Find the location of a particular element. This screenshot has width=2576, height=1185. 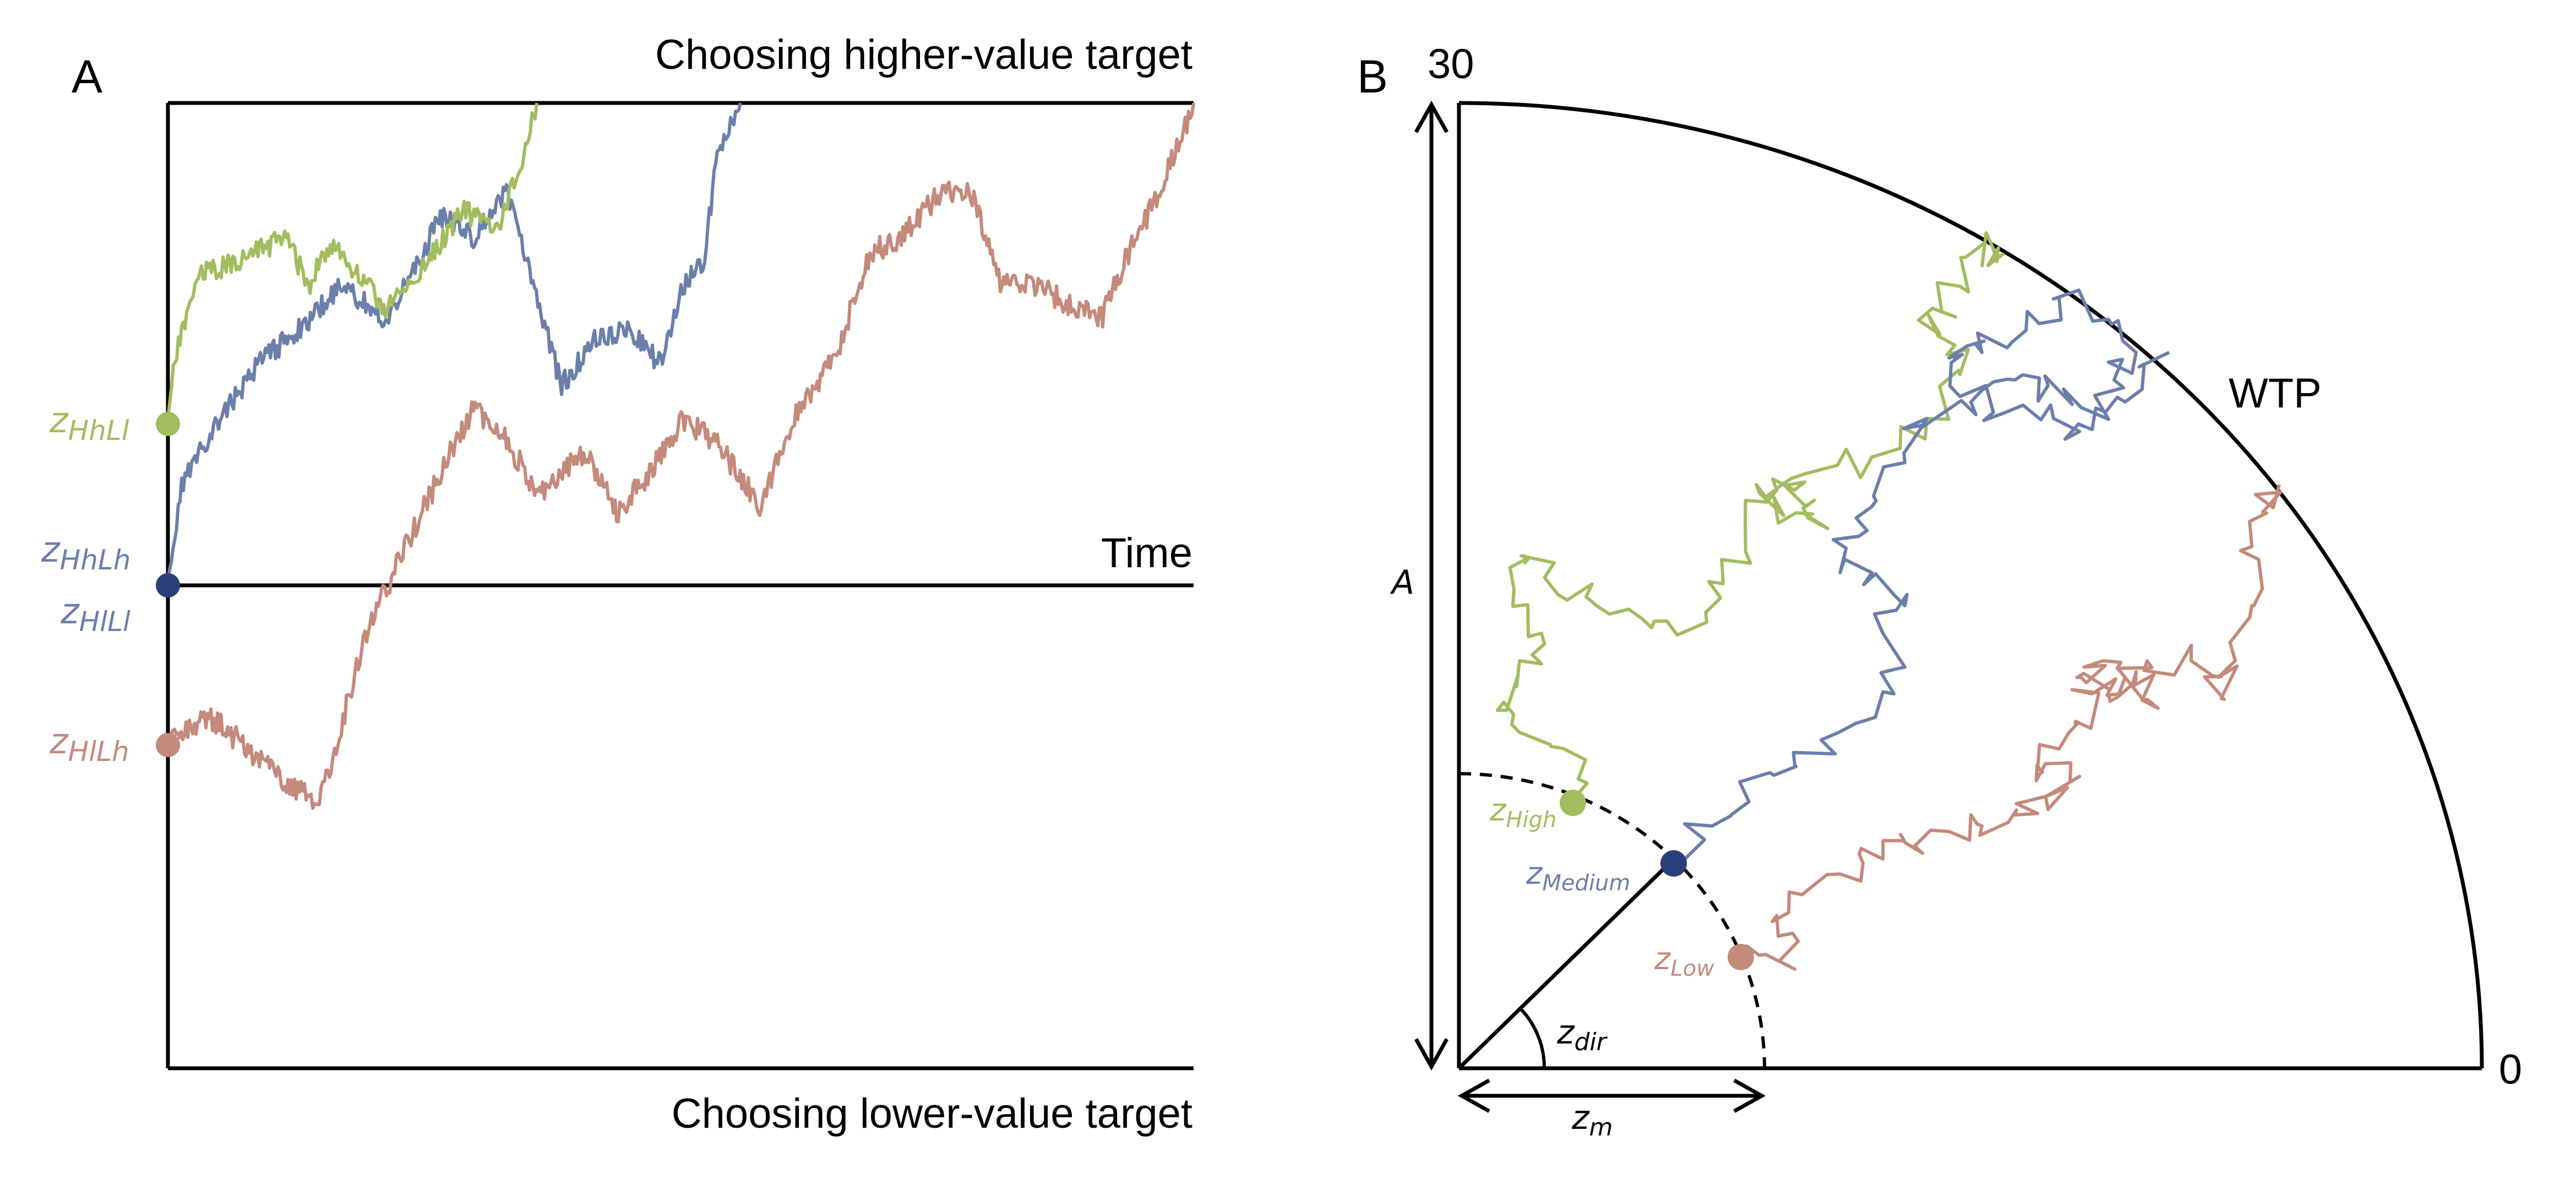

start-label-high: zHigh is located at coordinates (1522, 812).